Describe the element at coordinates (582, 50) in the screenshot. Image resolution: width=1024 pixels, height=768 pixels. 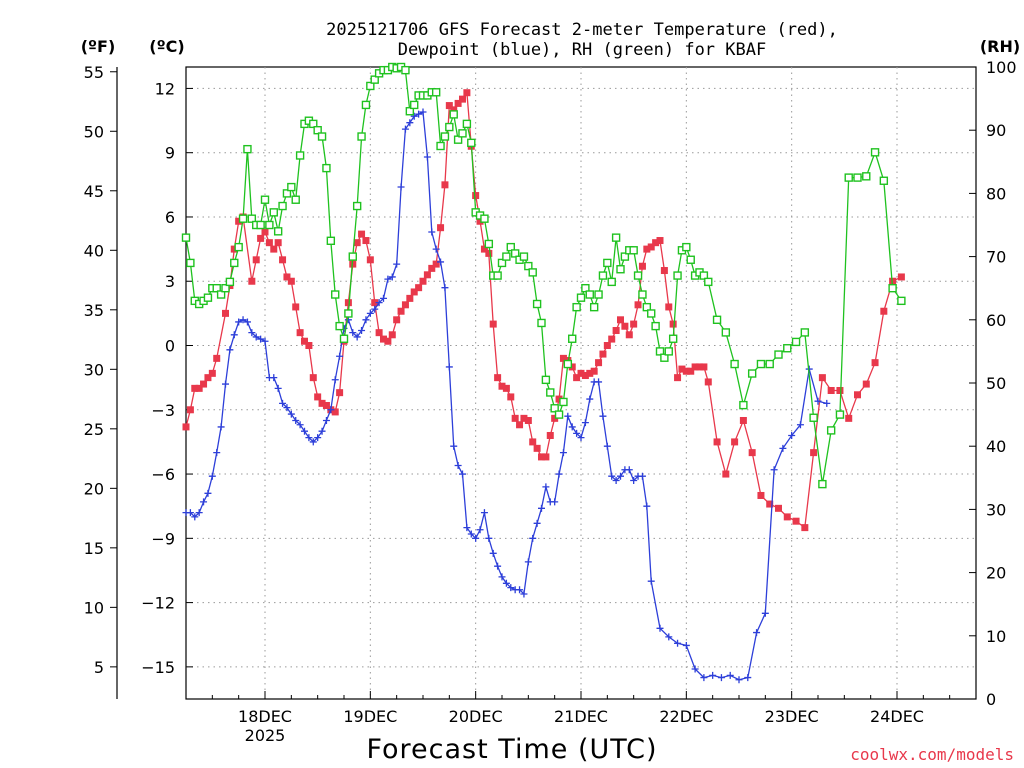
I see `chart-title-line2: Dewpoint (blue), RH (green) for KBAF` at that location.